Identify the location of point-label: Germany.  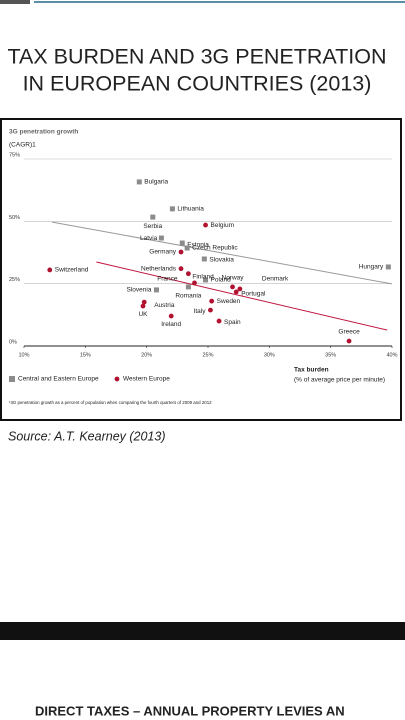
(162, 252).